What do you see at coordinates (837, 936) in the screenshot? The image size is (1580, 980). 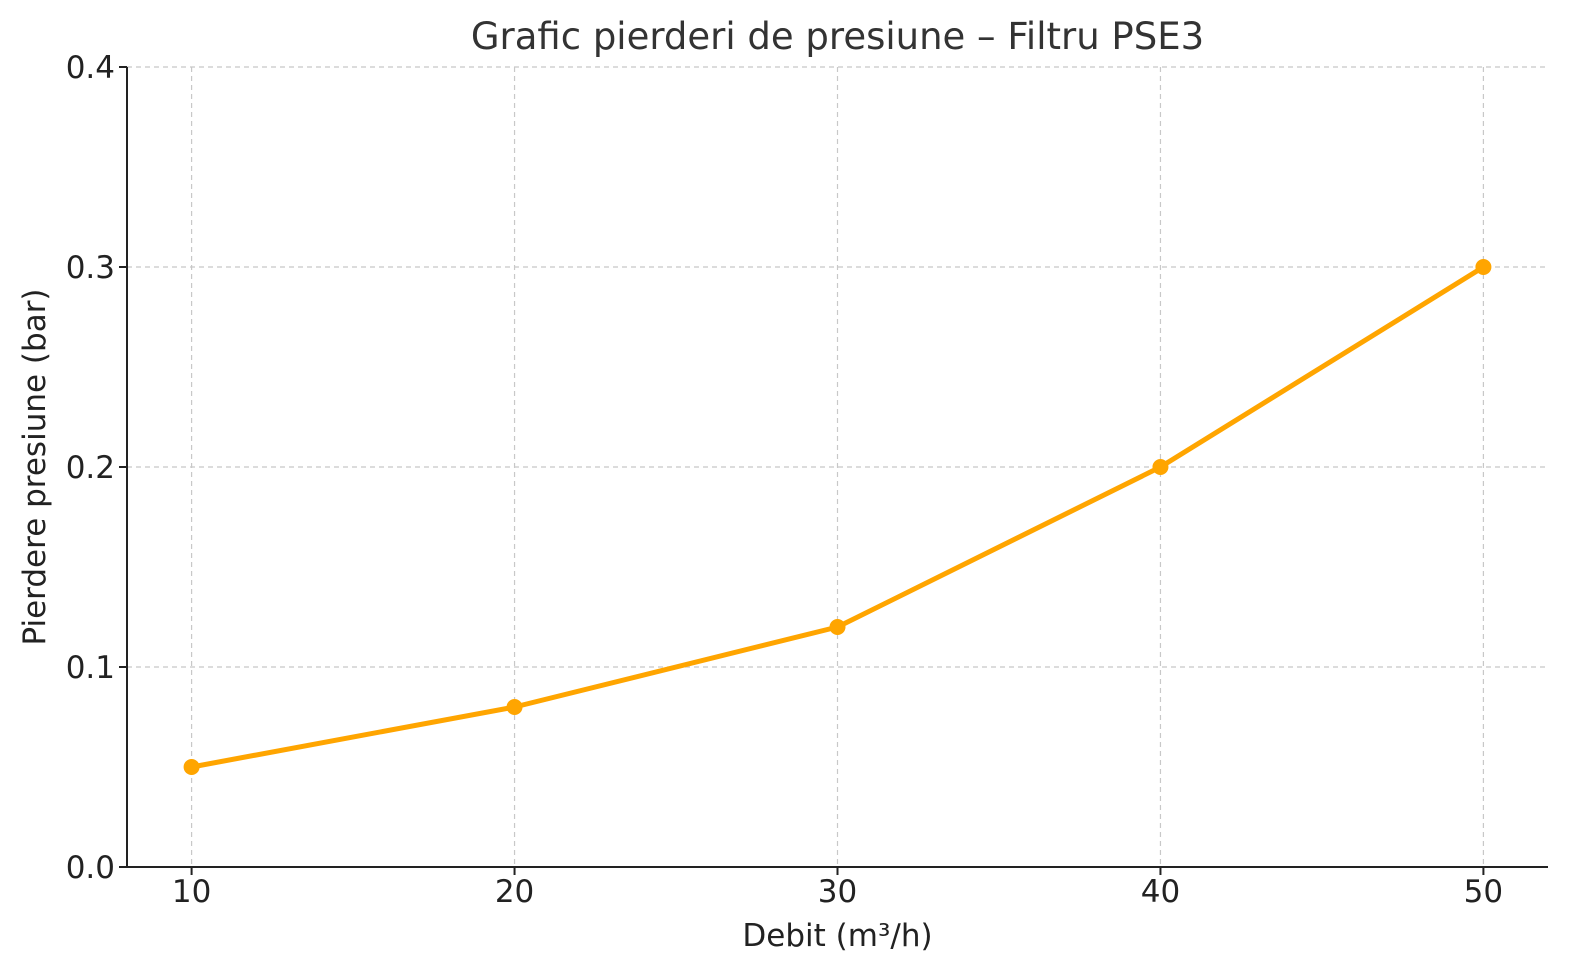 I see `x-axis-label: Debit (m³/h)` at bounding box center [837, 936].